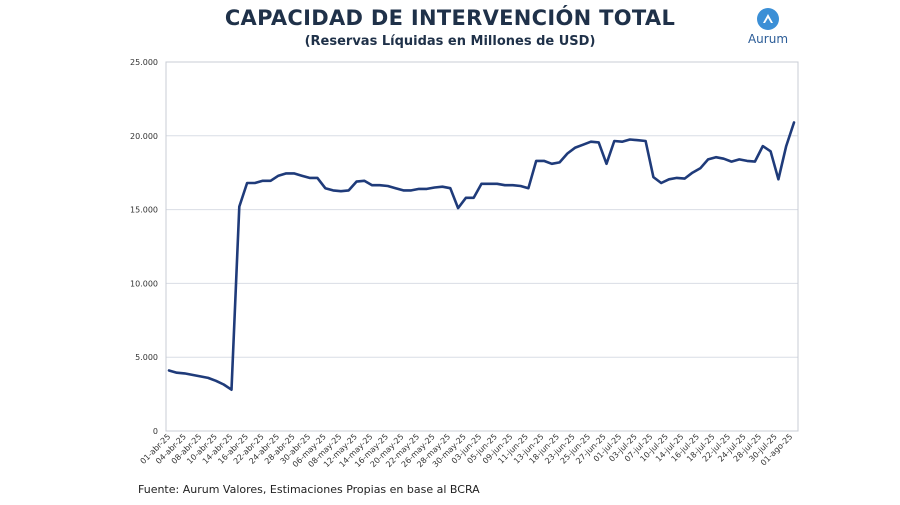  What do you see at coordinates (146, 357) in the screenshot?
I see `y-tick-label: 5.000` at bounding box center [146, 357].